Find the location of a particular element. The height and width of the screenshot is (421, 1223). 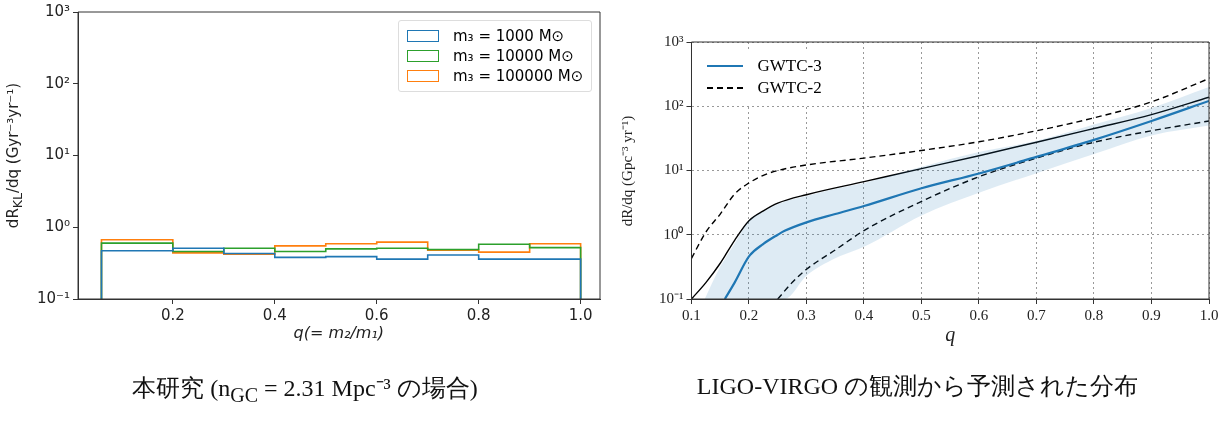

y-axis-title: dR/dq (Gpc⁻³ yr⁻¹) is located at coordinates (626, 170).